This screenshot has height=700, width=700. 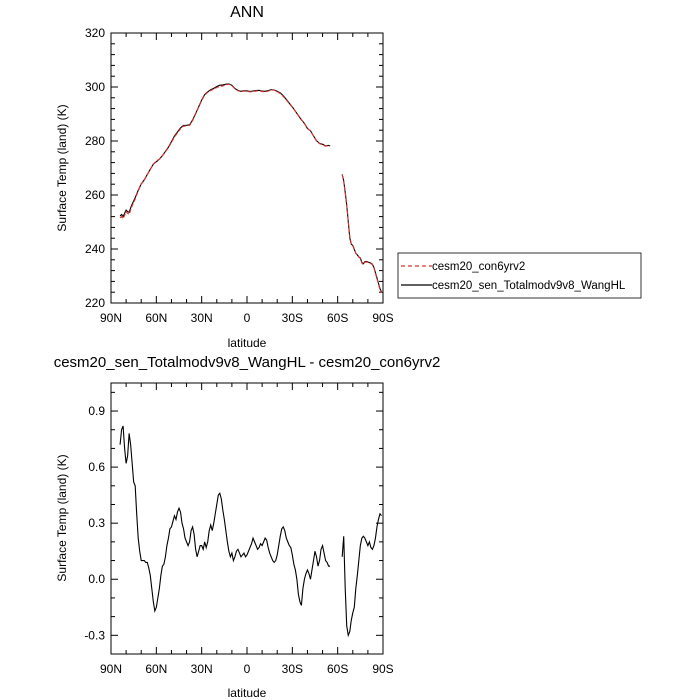 What do you see at coordinates (247, 318) in the screenshot?
I see `top-x-tick-label: 0` at bounding box center [247, 318].